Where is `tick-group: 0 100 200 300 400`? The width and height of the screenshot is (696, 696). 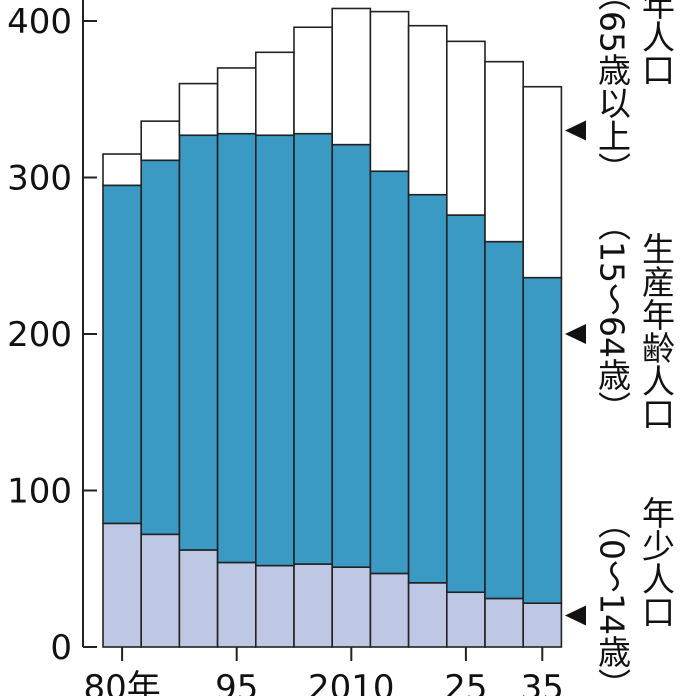 tick-group: 0 100 200 300 400 is located at coordinates (52, 335).